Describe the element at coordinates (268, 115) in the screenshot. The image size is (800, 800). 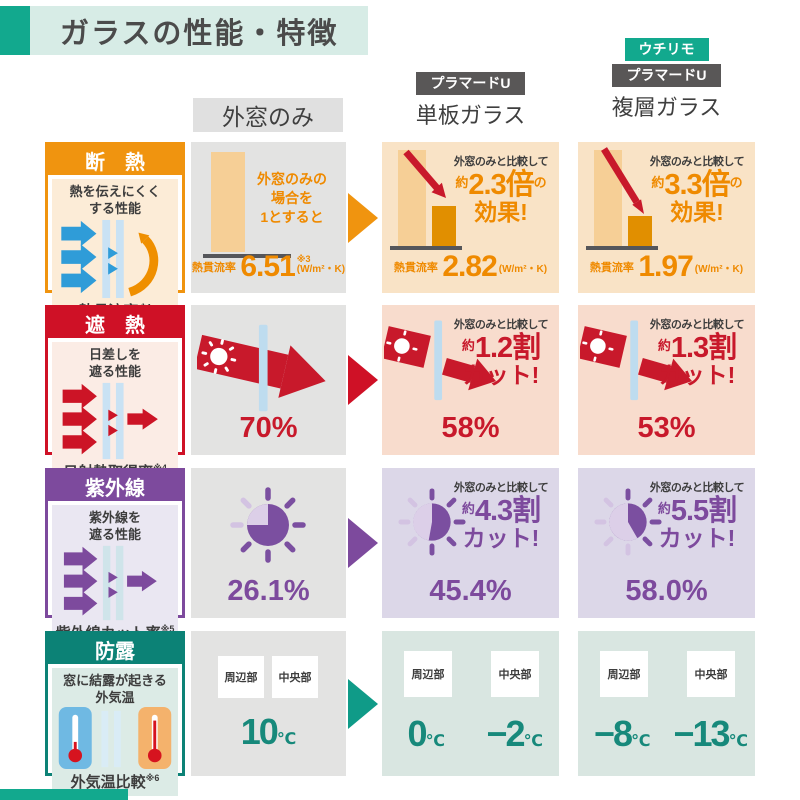
I see `column-header-base: 外窓のみ` at that location.